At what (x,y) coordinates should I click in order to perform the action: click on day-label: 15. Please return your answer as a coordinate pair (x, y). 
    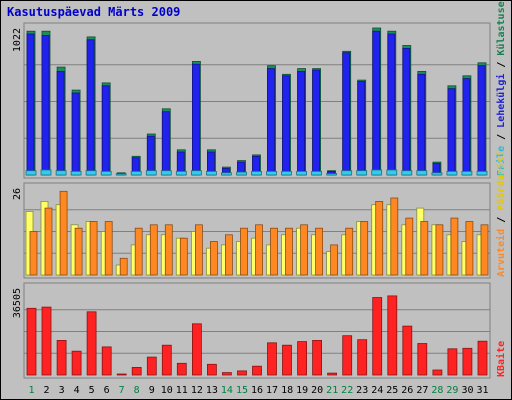
    Looking at the image, I should click on (242, 390).